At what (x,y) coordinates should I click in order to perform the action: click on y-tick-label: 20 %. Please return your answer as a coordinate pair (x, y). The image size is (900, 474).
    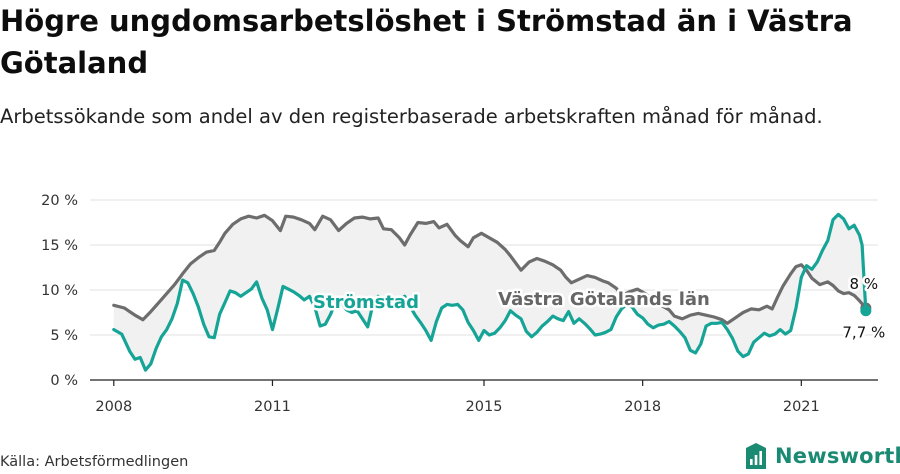
    Looking at the image, I should click on (59, 201).